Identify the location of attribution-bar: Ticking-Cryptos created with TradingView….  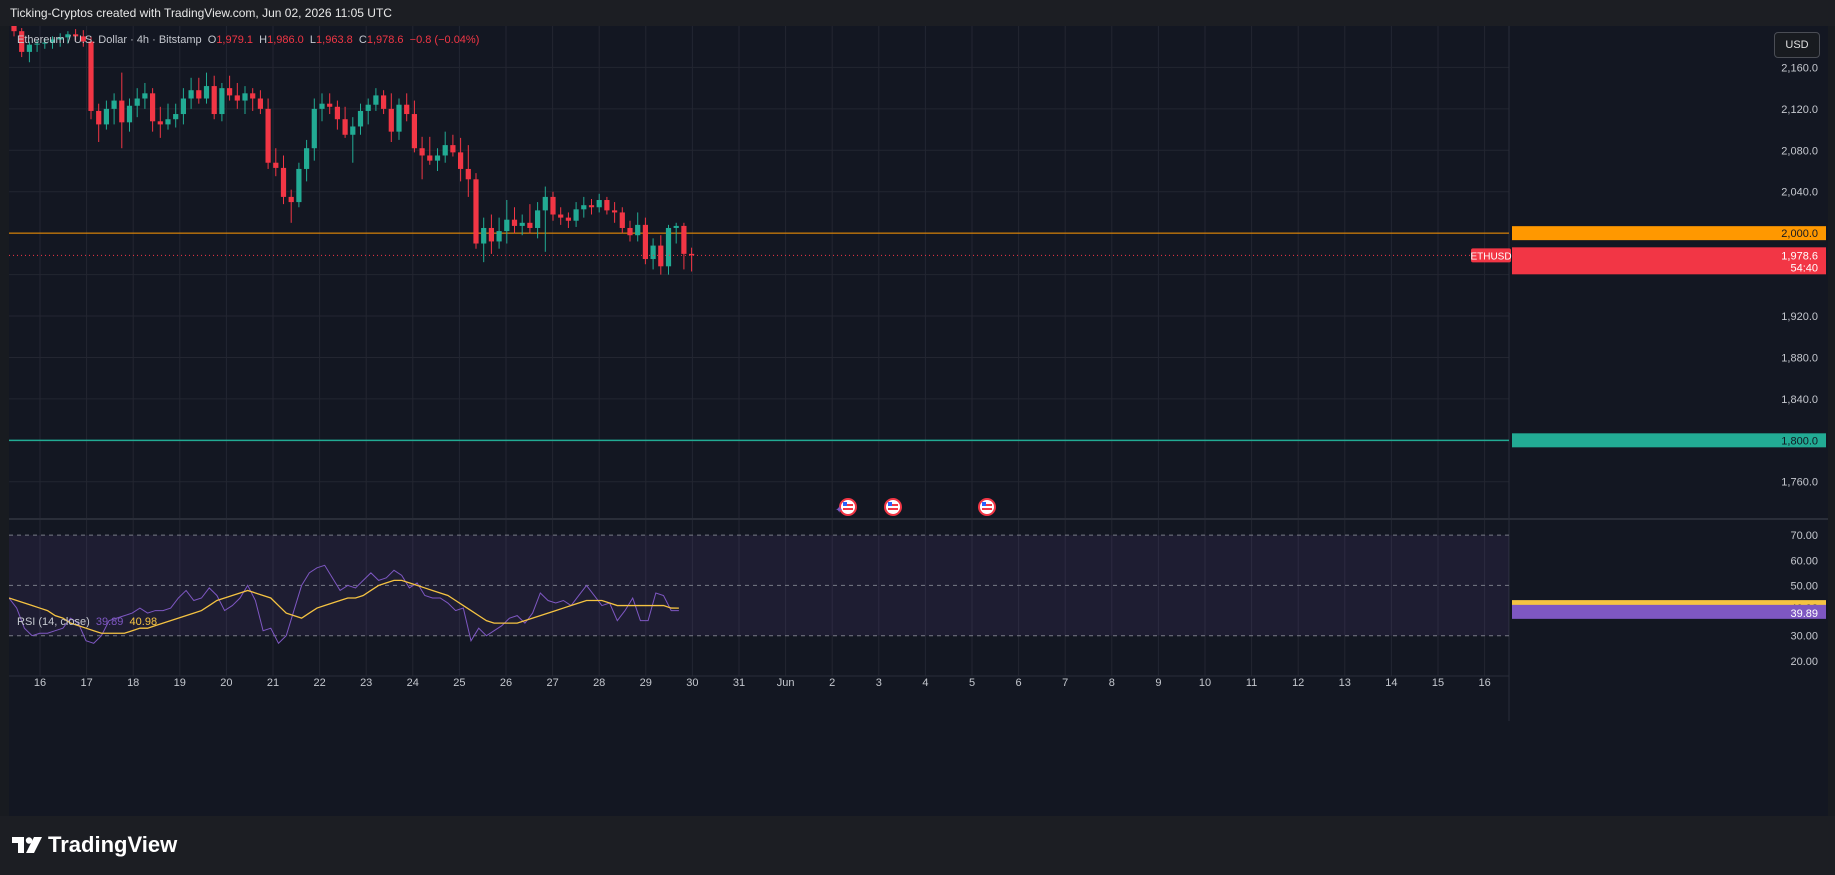
(917, 13).